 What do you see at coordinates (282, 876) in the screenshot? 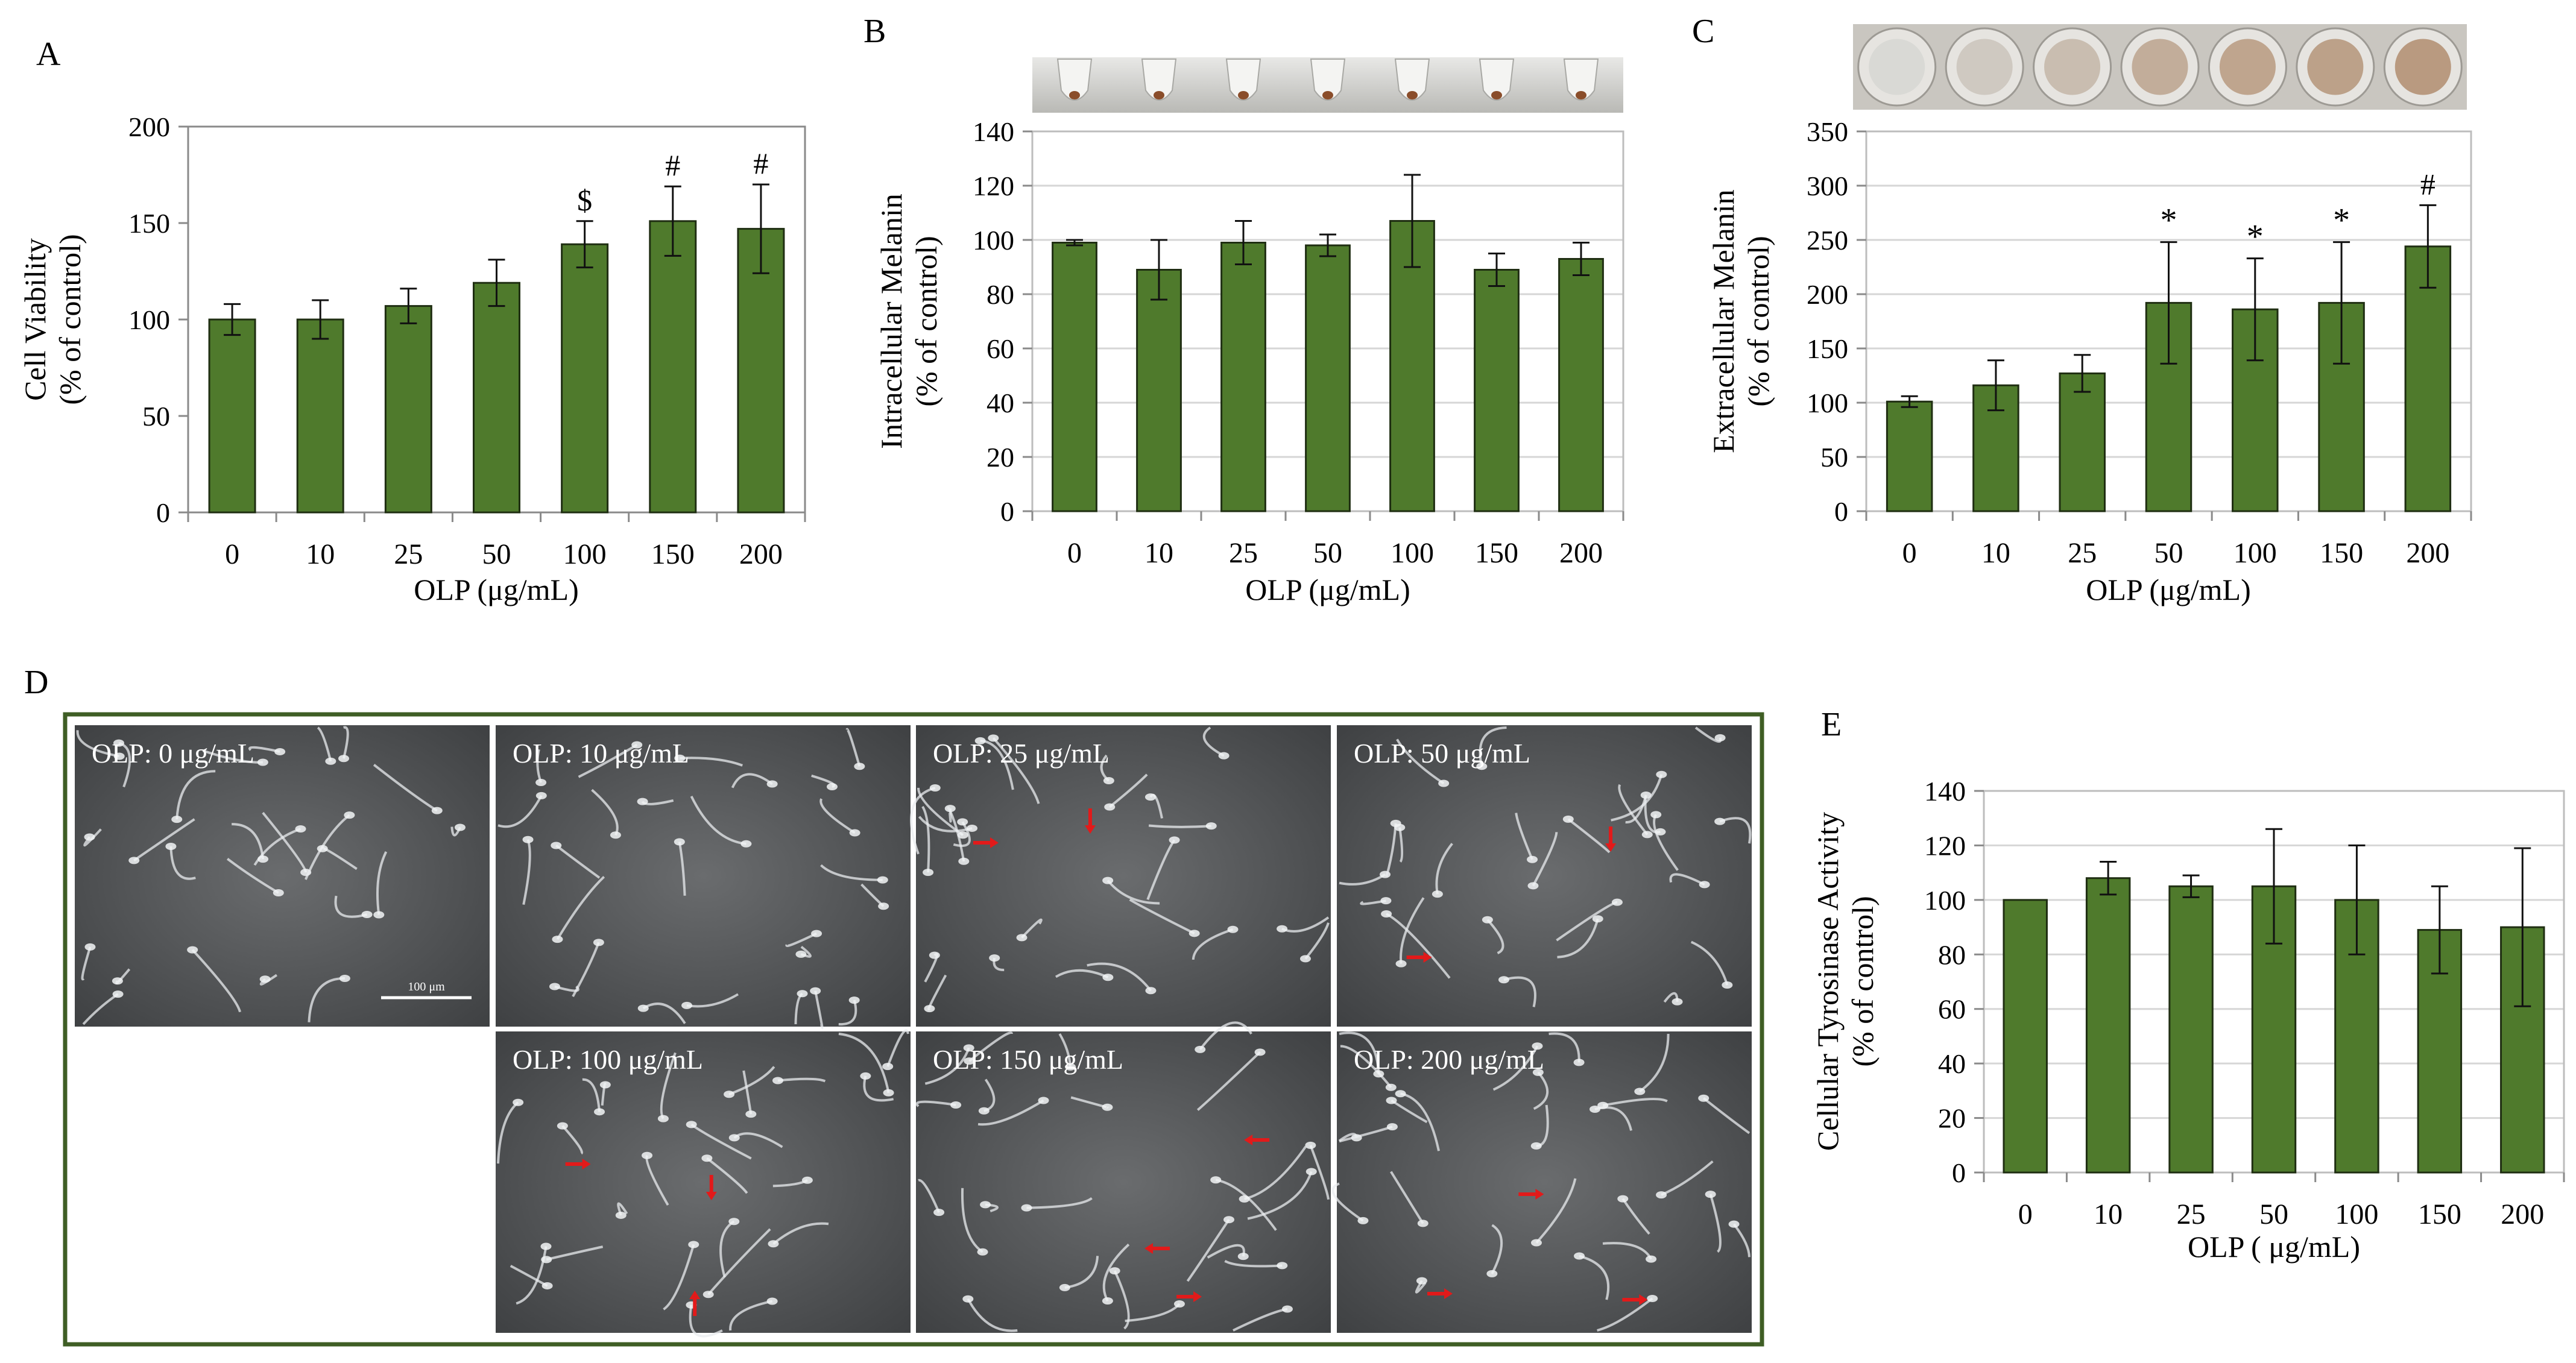
I see `micrograph: OLP: 0 μg/mL 100 μm` at bounding box center [282, 876].